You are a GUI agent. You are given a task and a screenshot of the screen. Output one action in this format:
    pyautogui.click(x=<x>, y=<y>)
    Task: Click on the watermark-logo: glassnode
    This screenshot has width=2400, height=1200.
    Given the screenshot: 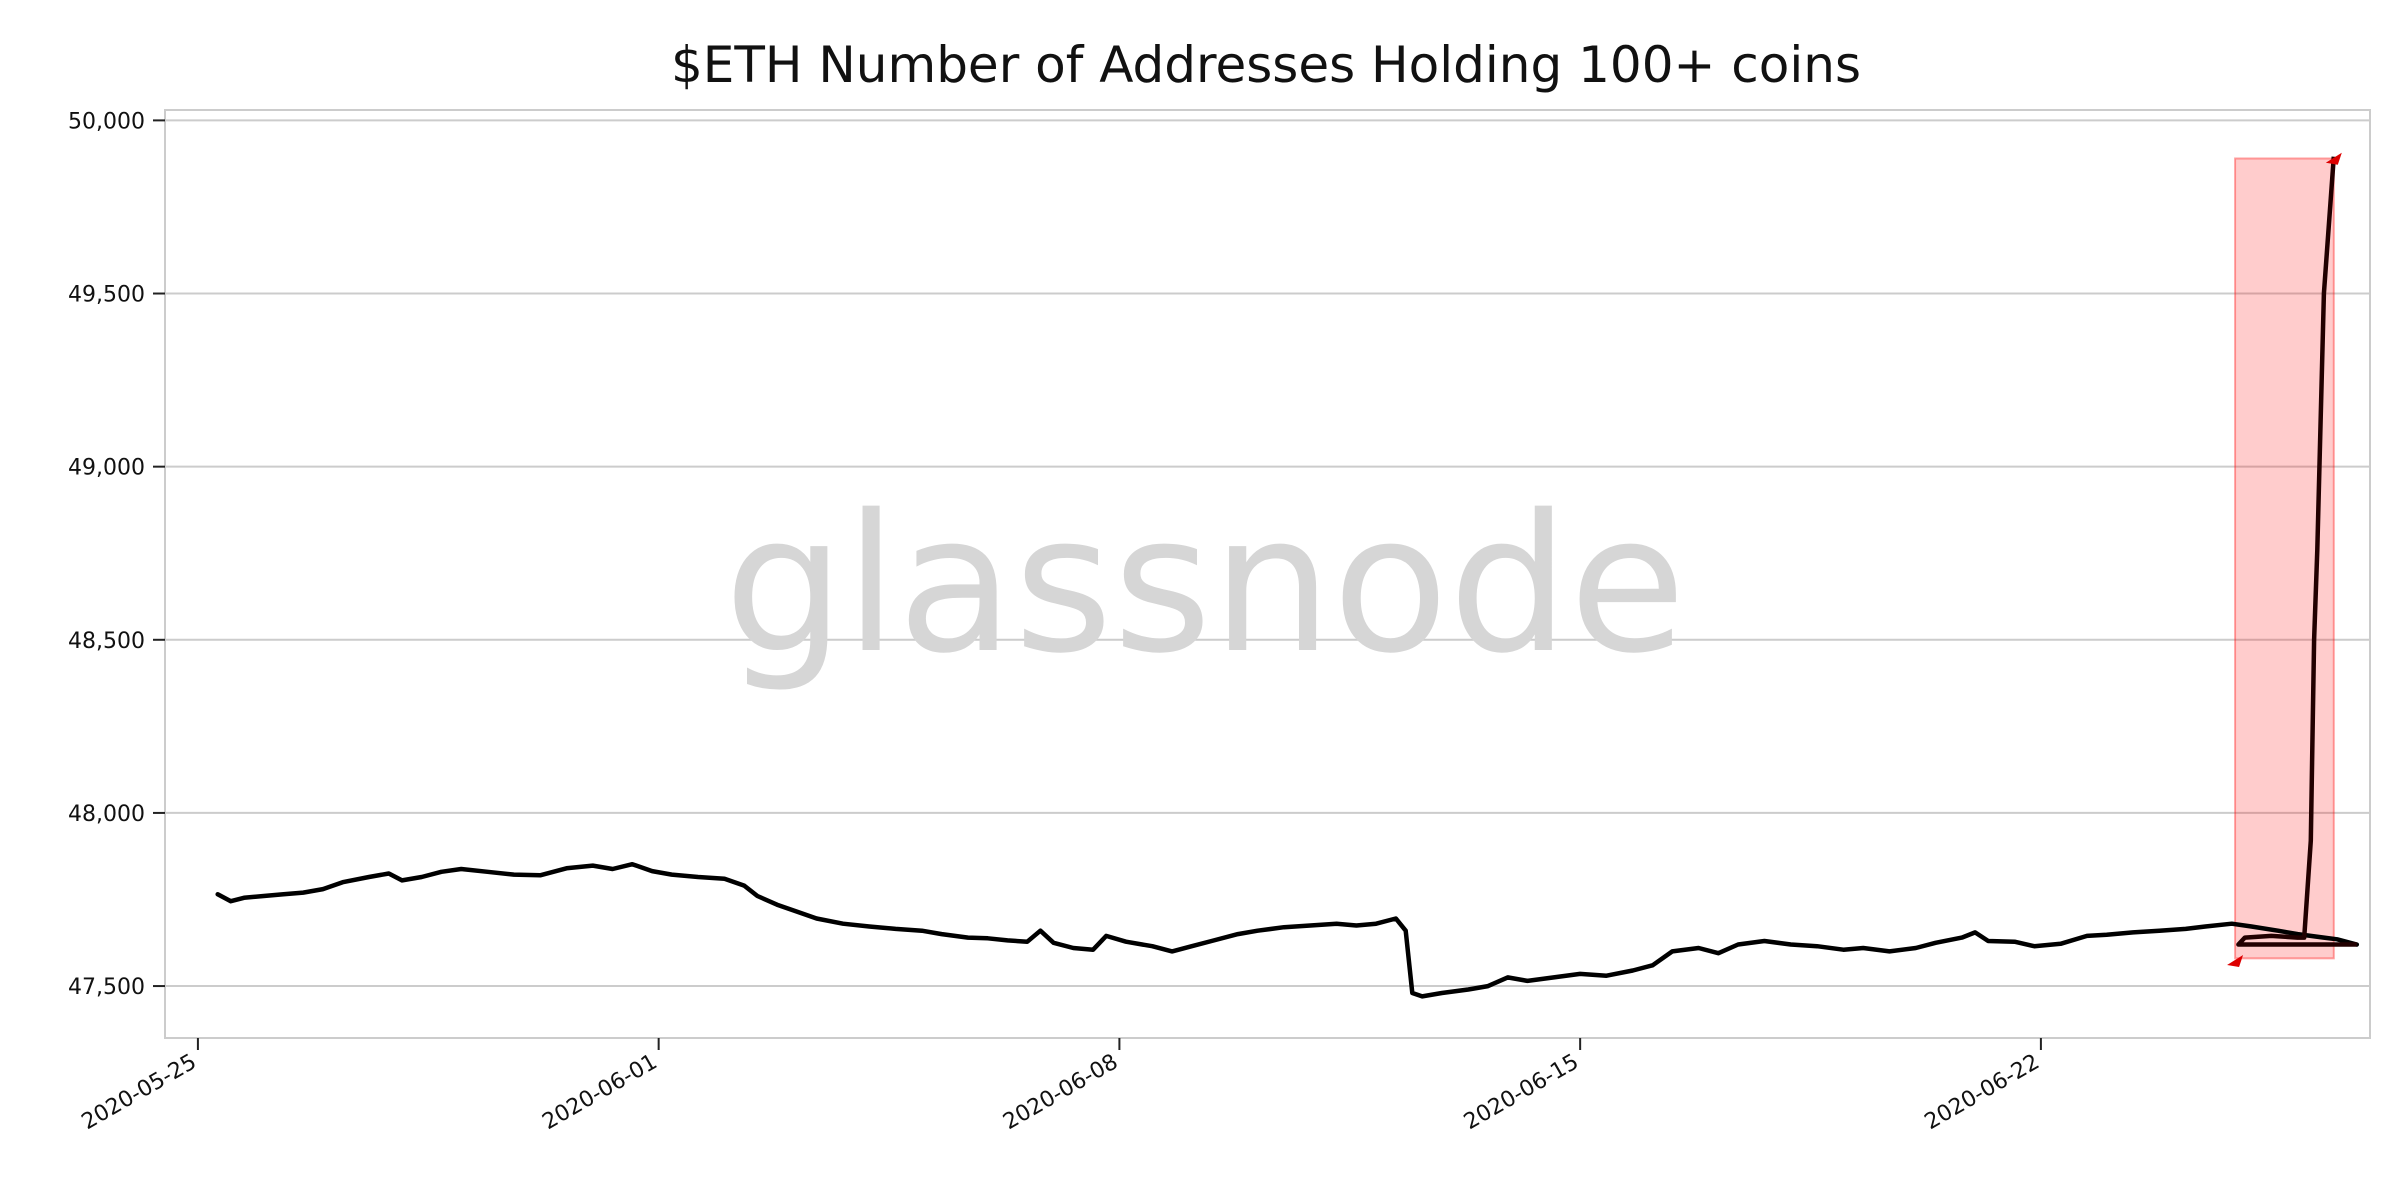 What is the action you would take?
    pyautogui.click(x=1205, y=584)
    